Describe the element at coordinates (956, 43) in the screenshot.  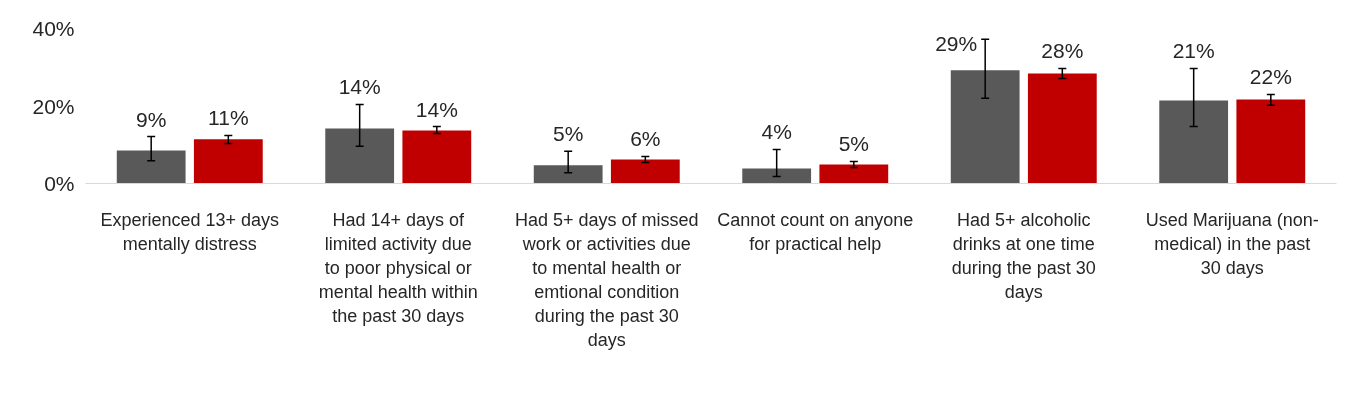
I see `data-label: 29%` at that location.